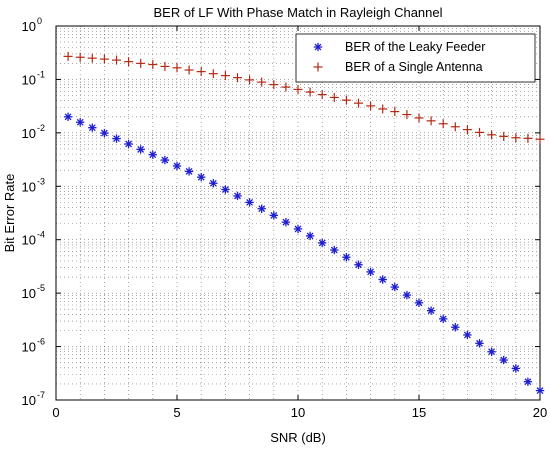 The width and height of the screenshot is (550, 455). What do you see at coordinates (41, 181) in the screenshot?
I see `y-tick-exponent: -3` at bounding box center [41, 181].